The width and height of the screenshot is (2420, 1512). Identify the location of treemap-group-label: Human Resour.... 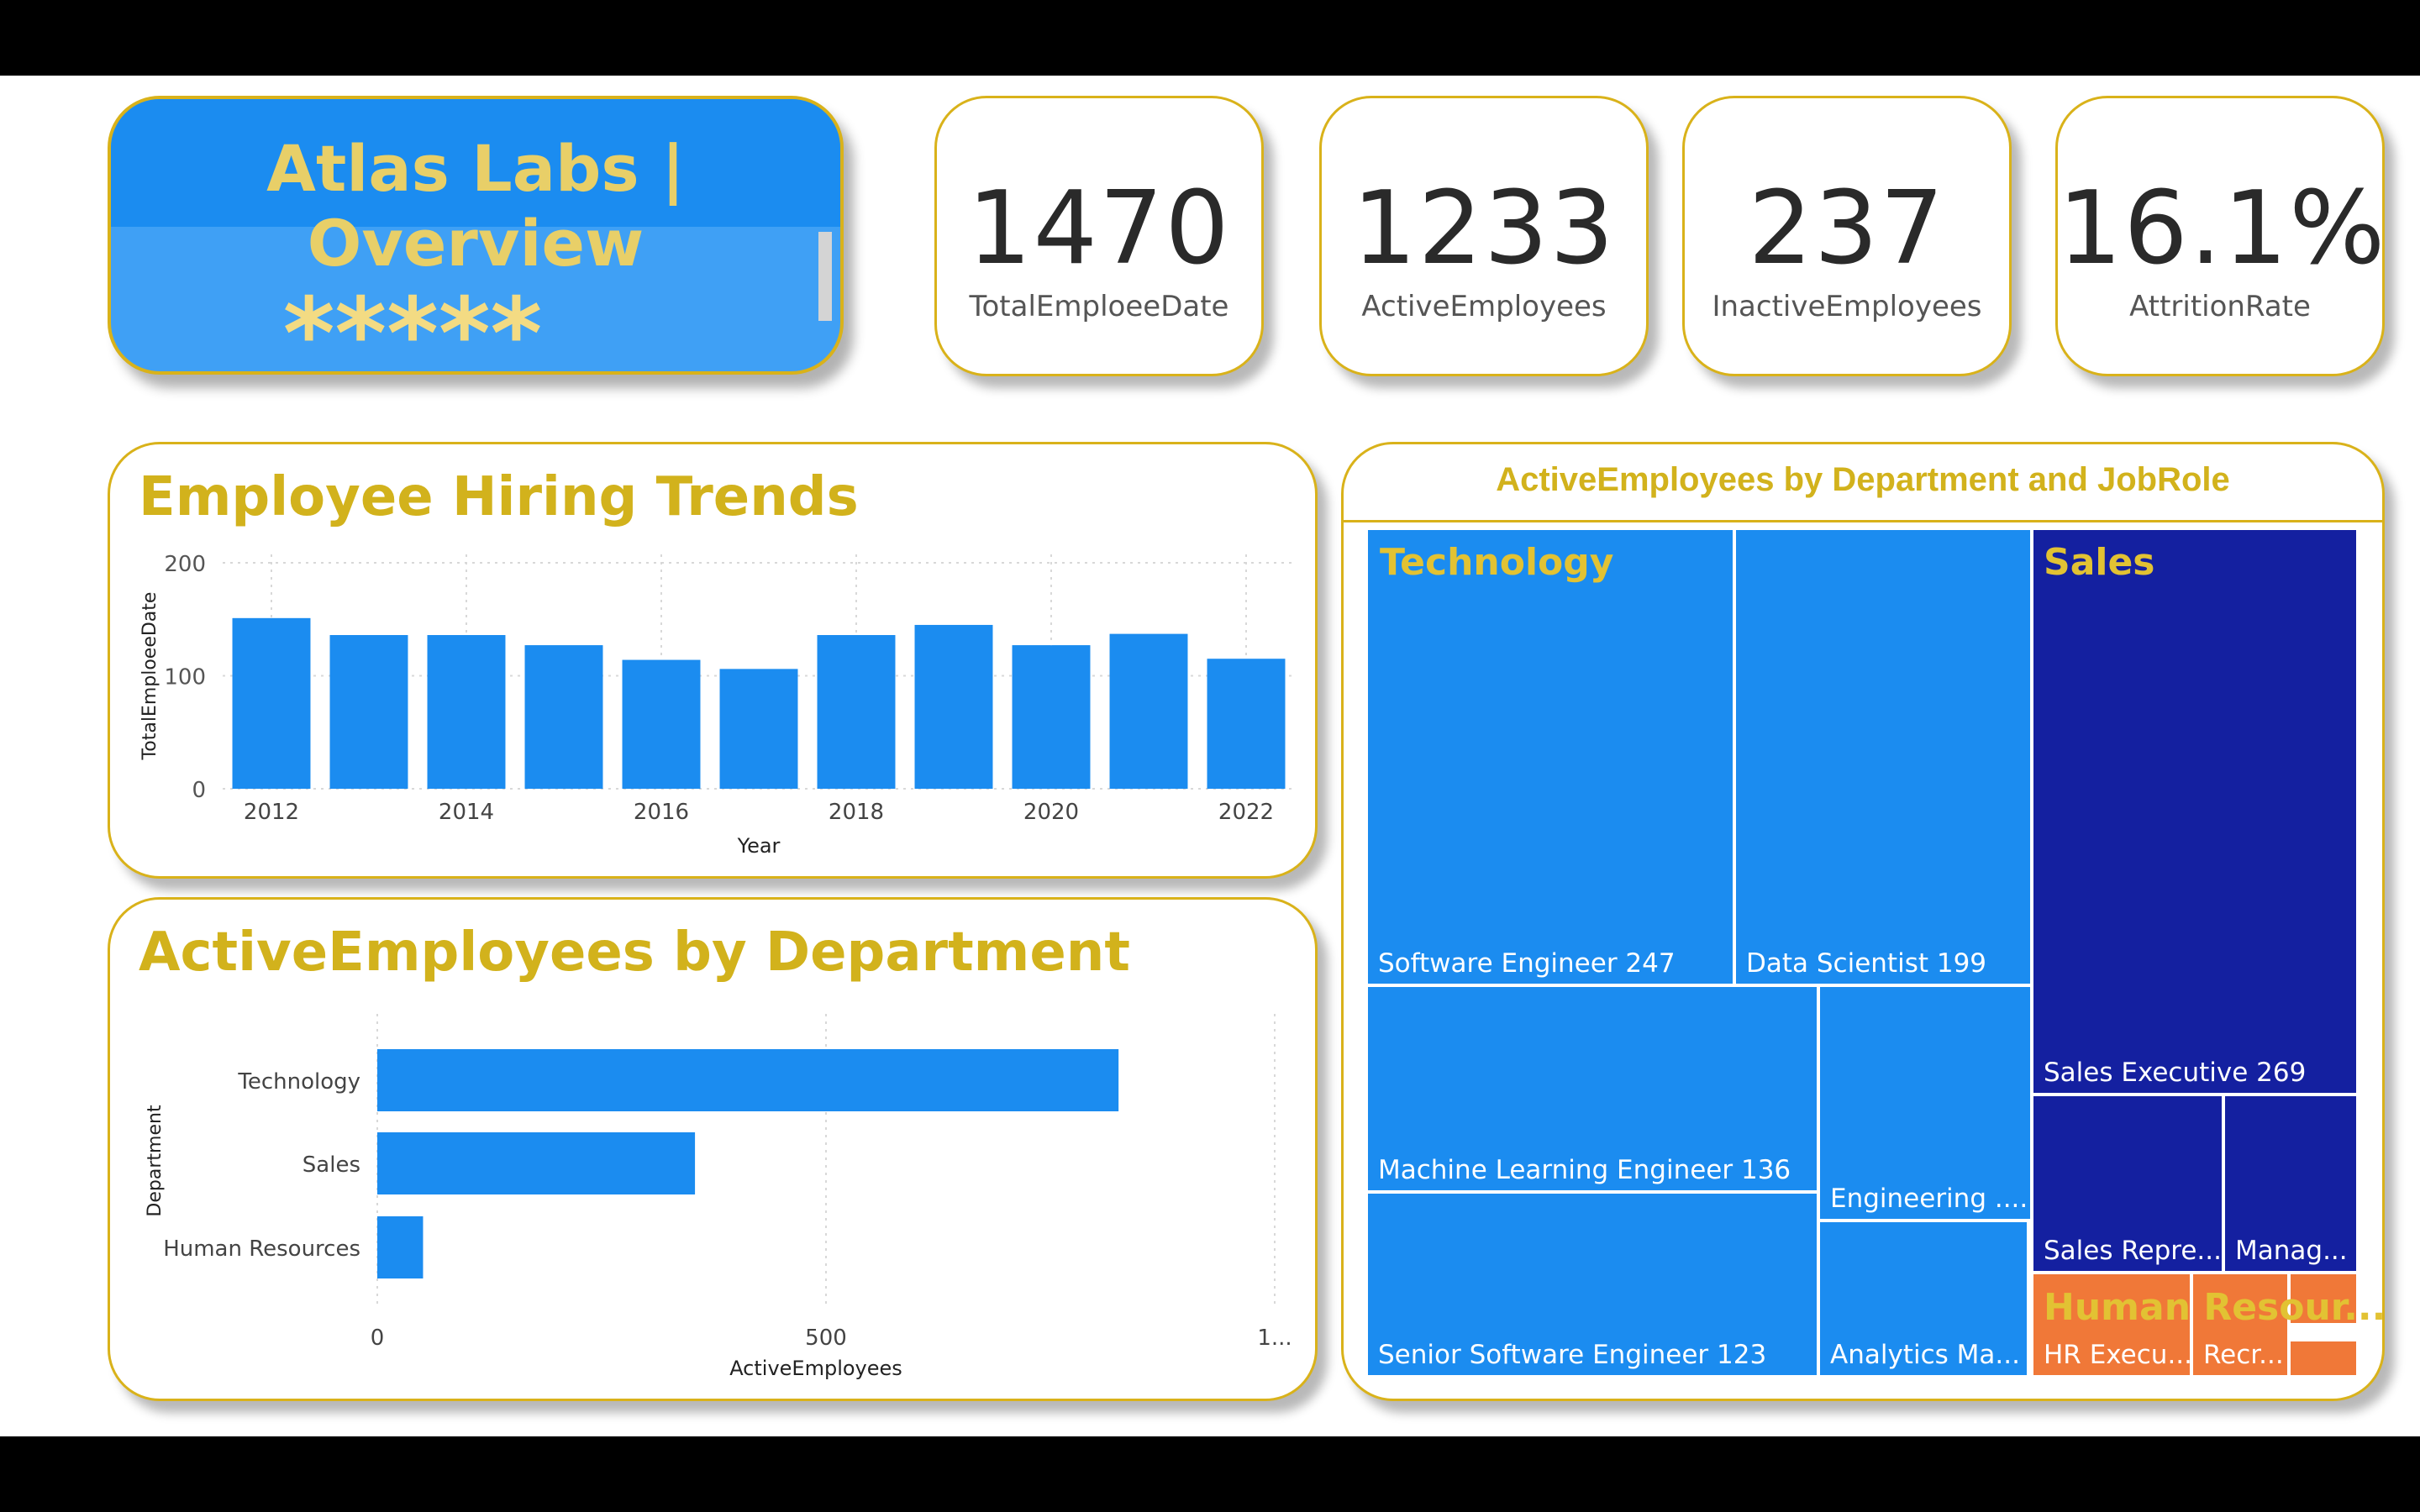
(2214, 1307).